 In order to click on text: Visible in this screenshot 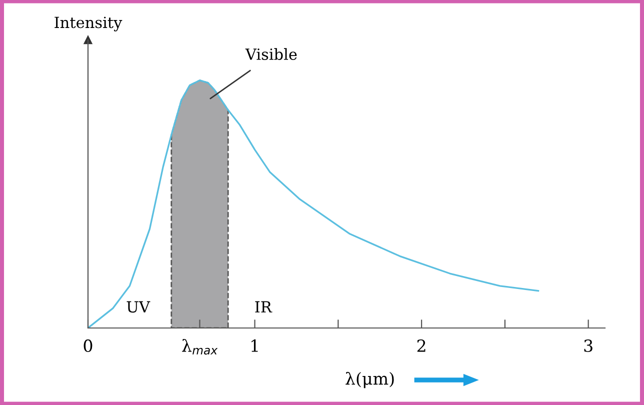, I will do `click(271, 54)`.